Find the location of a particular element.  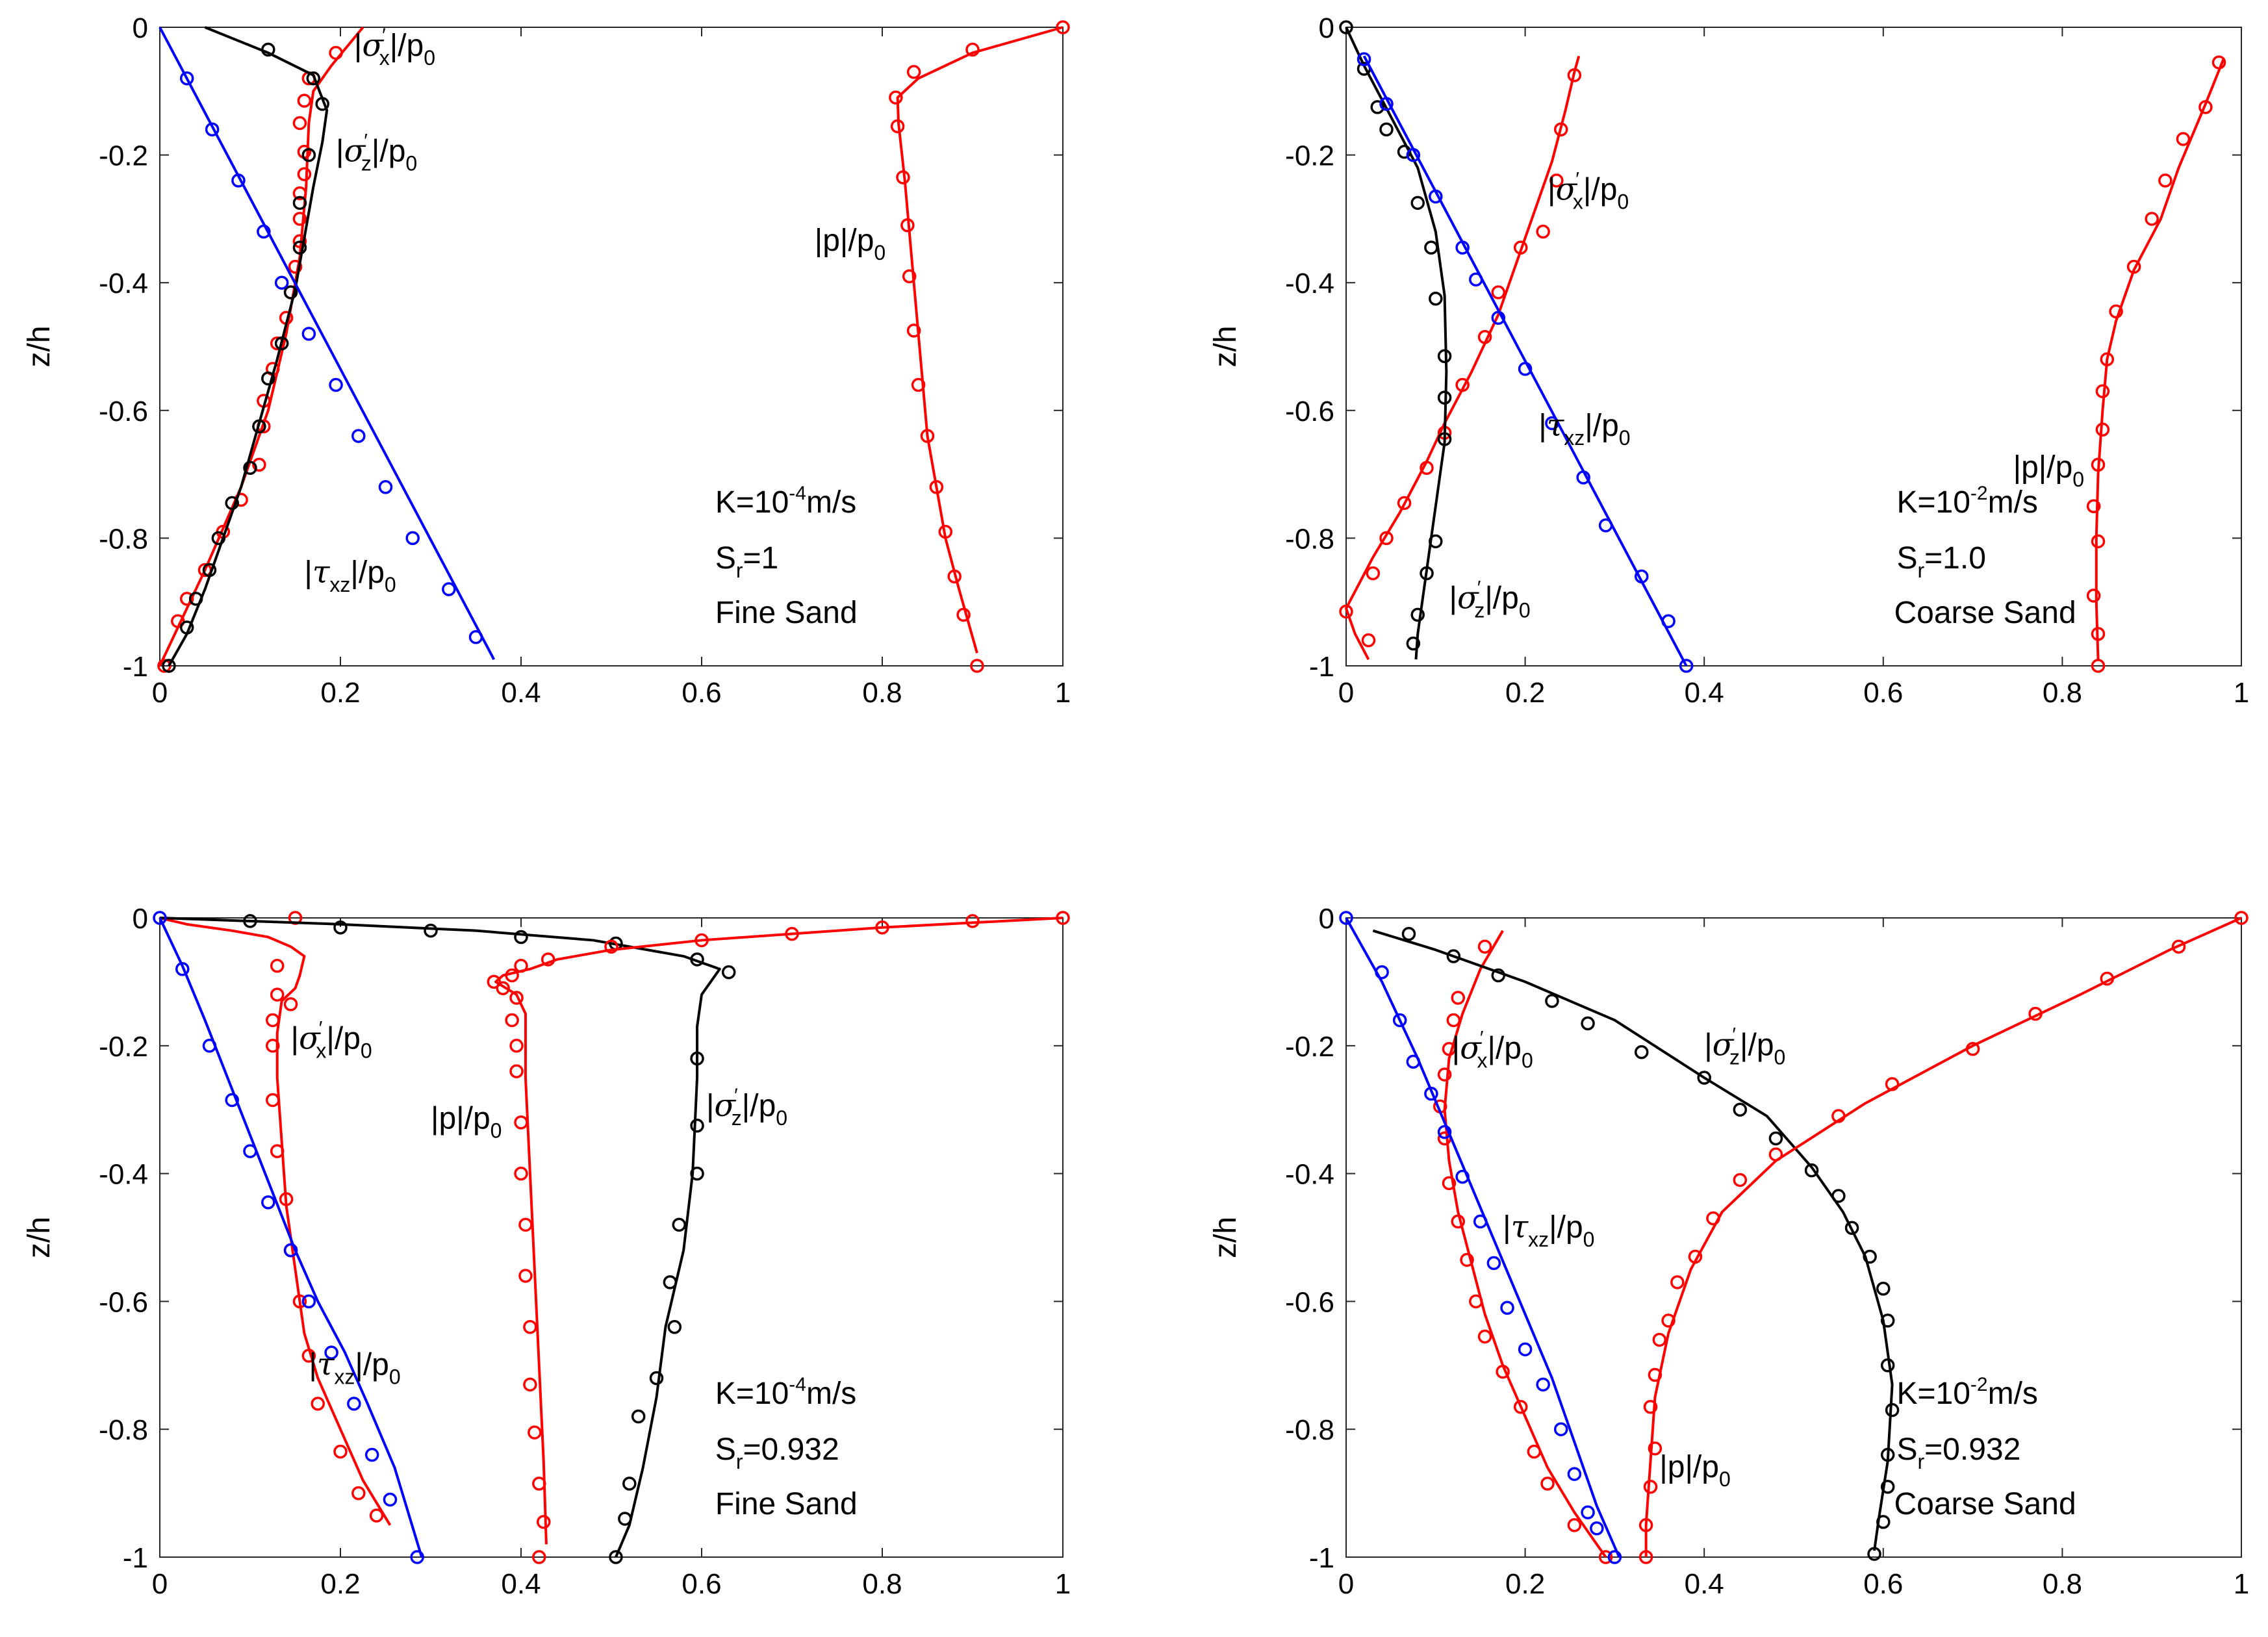

param-text: Fine Sand is located at coordinates (786, 613).